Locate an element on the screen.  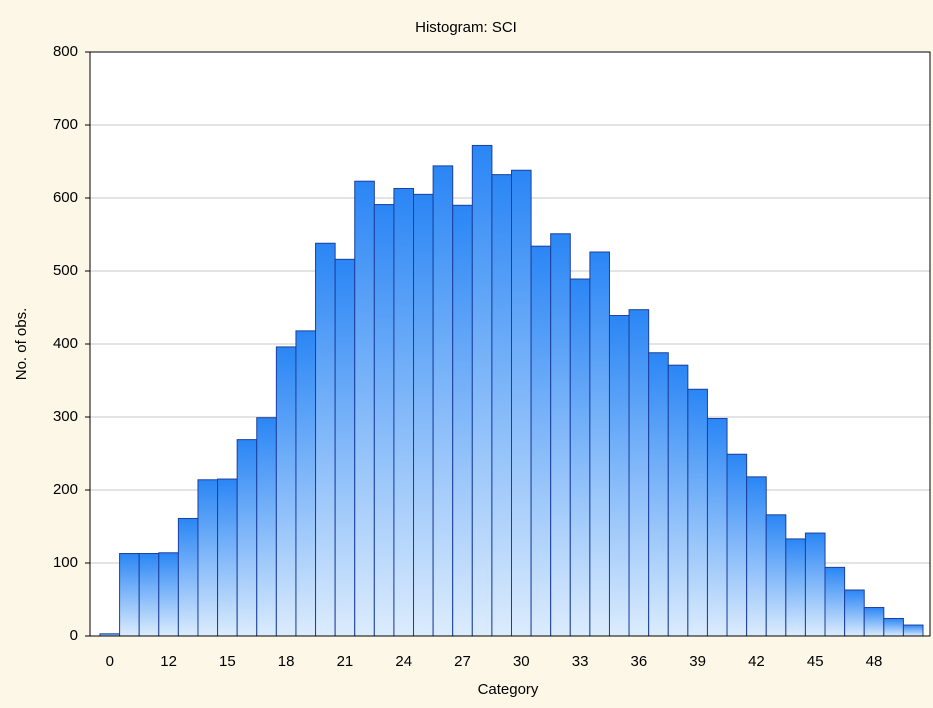
y-tick-label: 0 is located at coordinates (74, 635).